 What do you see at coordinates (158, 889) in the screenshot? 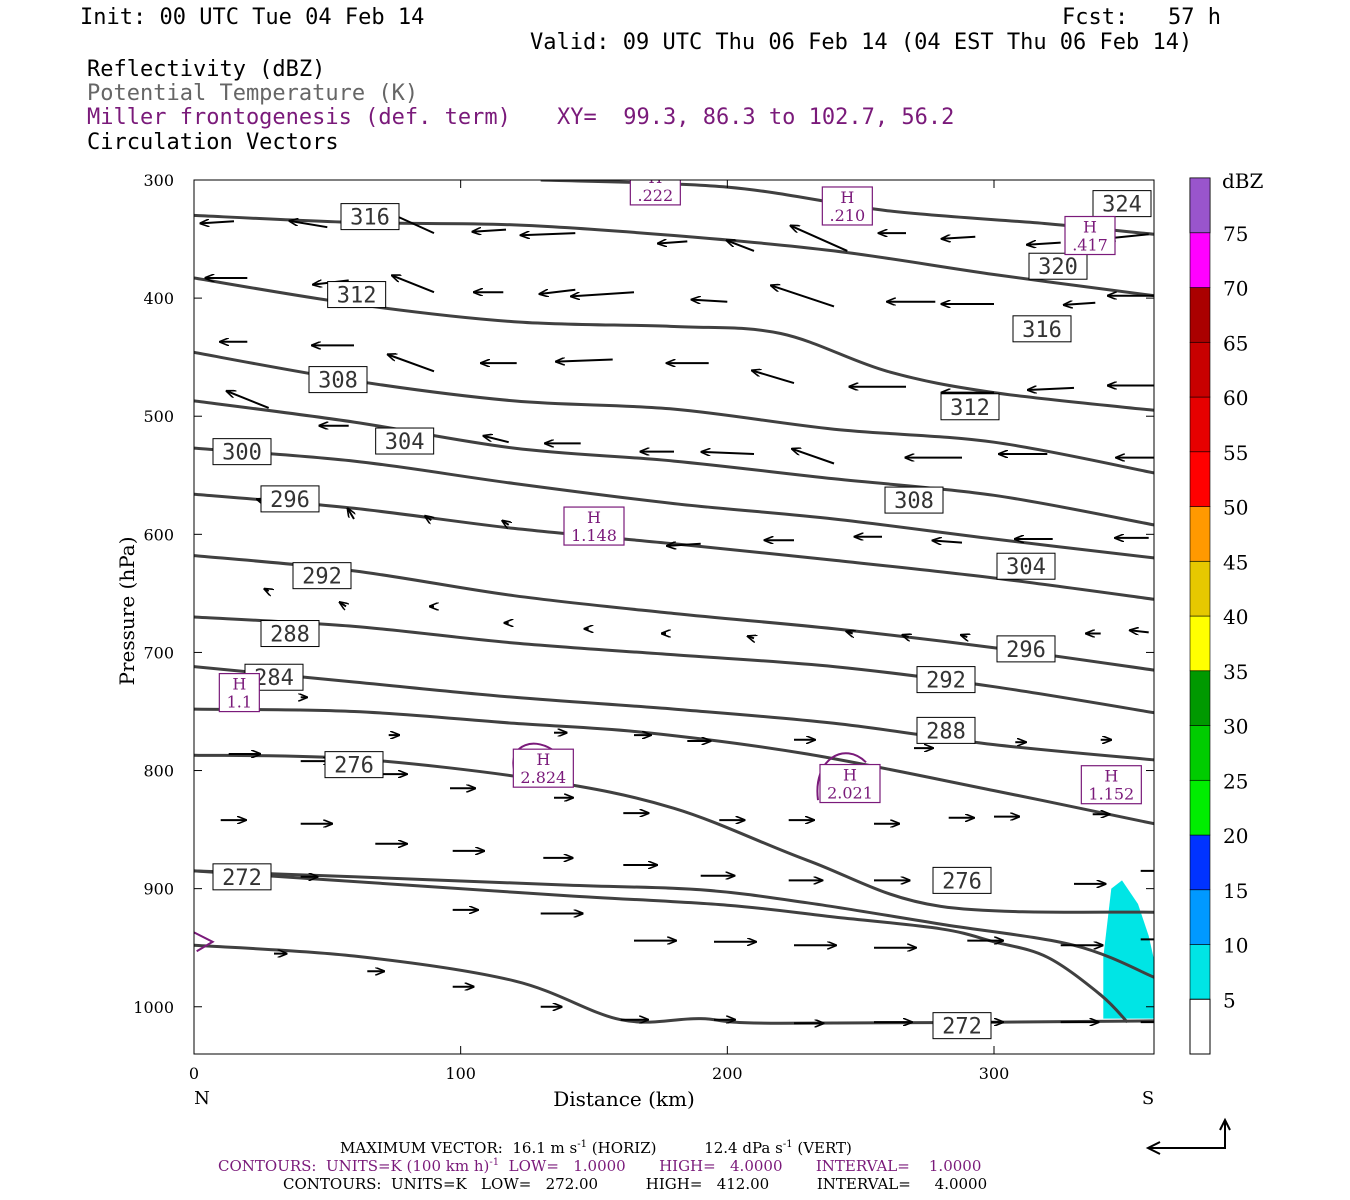
I see `y-tick-label: 900` at bounding box center [158, 889].